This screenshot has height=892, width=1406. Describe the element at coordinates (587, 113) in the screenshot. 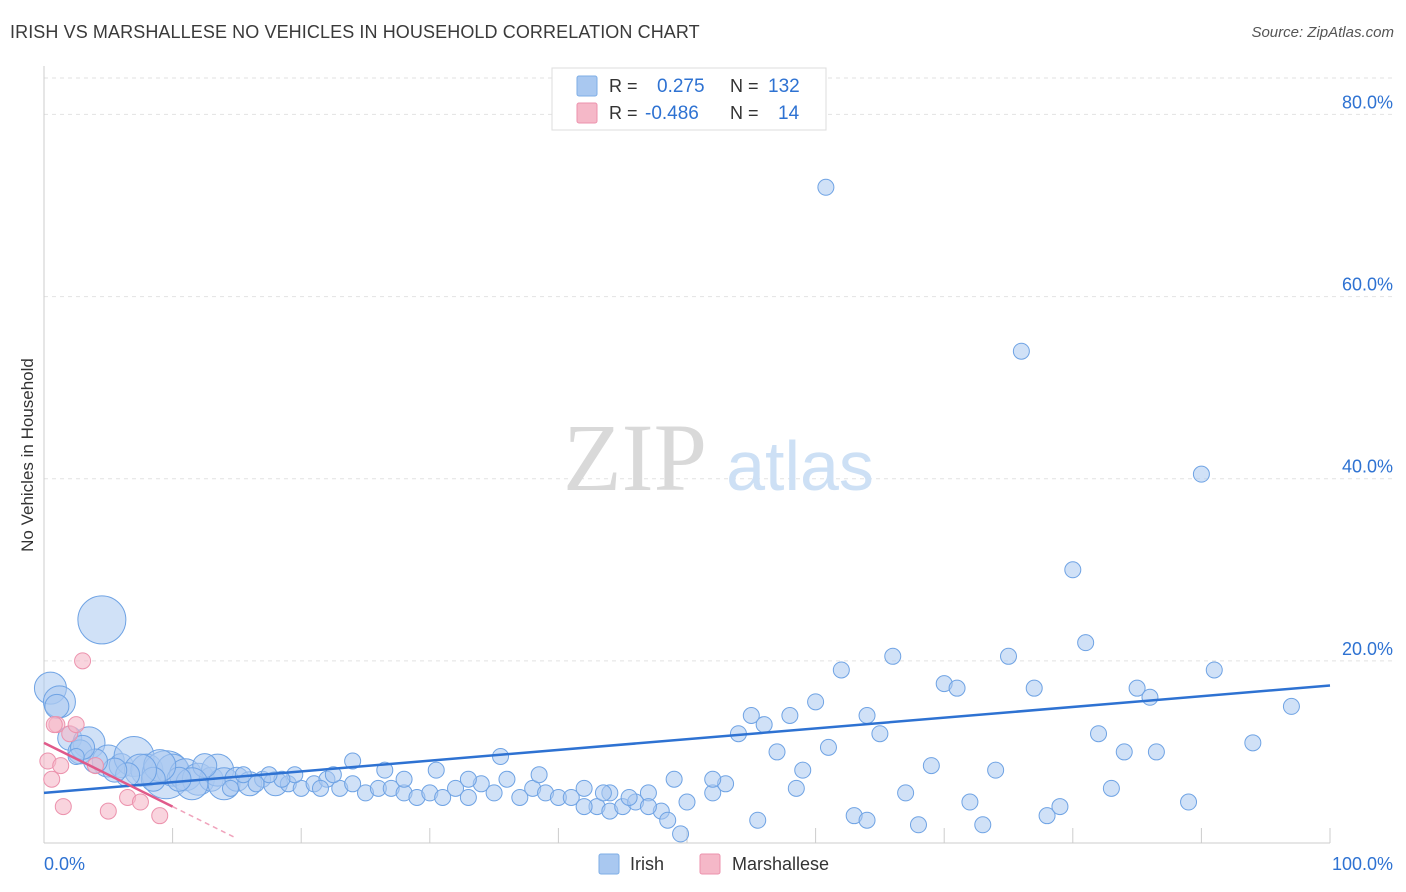

I see `legend-swatch-marshallese` at that location.